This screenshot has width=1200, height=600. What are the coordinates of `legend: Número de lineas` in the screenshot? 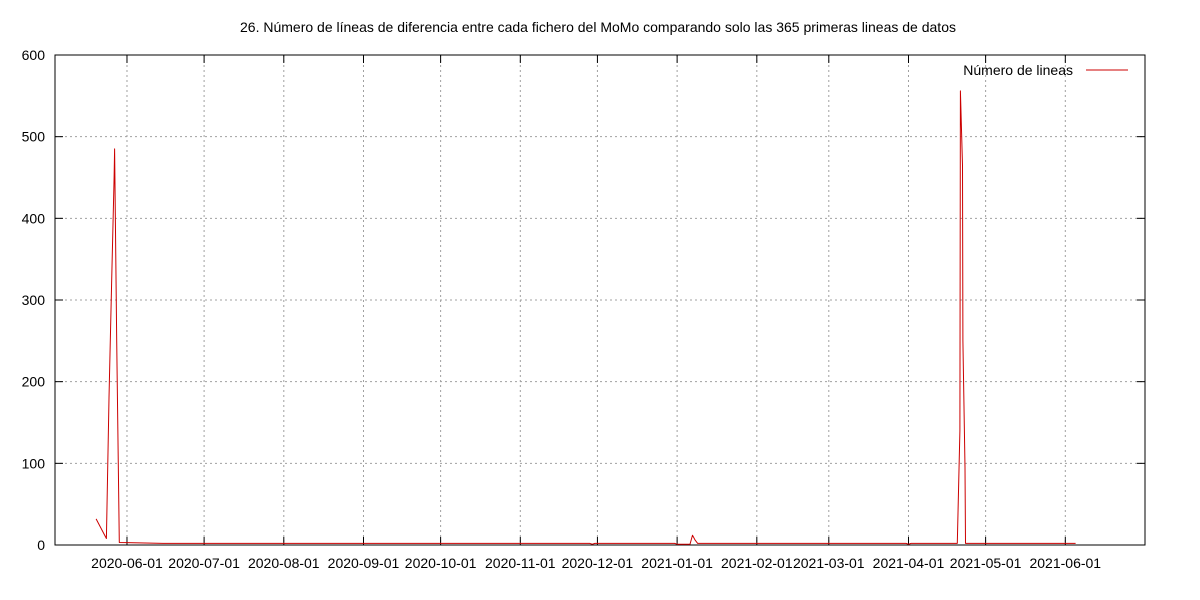 It's located at (1045, 70).